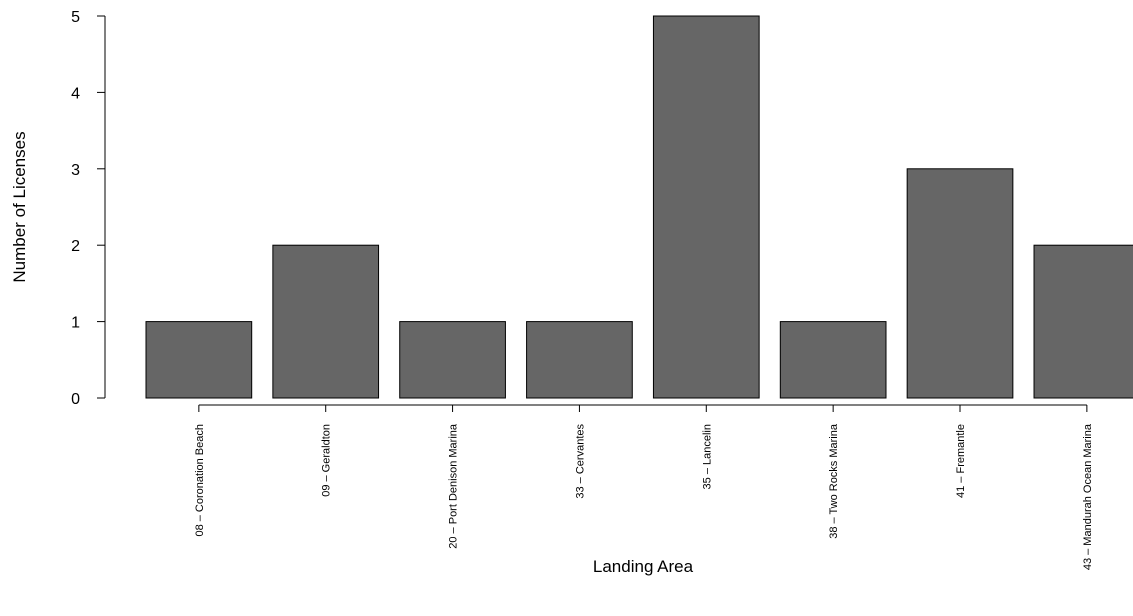  What do you see at coordinates (75, 246) in the screenshot?
I see `y-tick-label: 2` at bounding box center [75, 246].